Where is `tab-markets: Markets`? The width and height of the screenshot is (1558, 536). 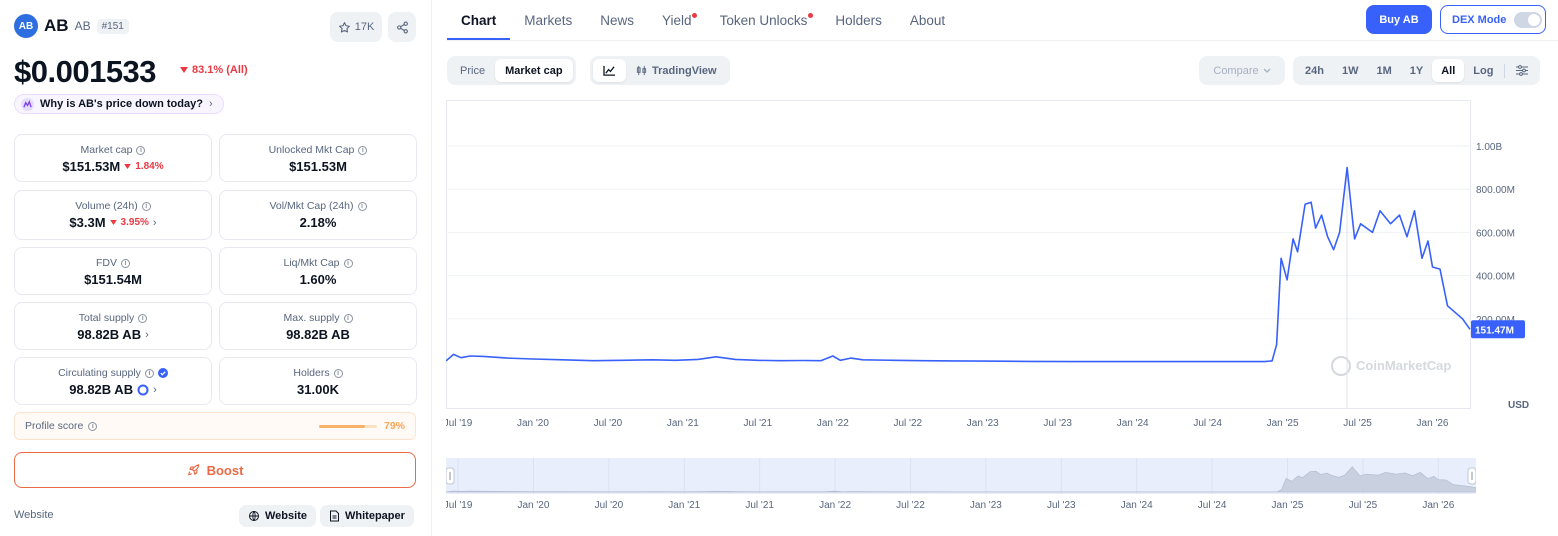
tab-markets: Markets is located at coordinates (548, 20).